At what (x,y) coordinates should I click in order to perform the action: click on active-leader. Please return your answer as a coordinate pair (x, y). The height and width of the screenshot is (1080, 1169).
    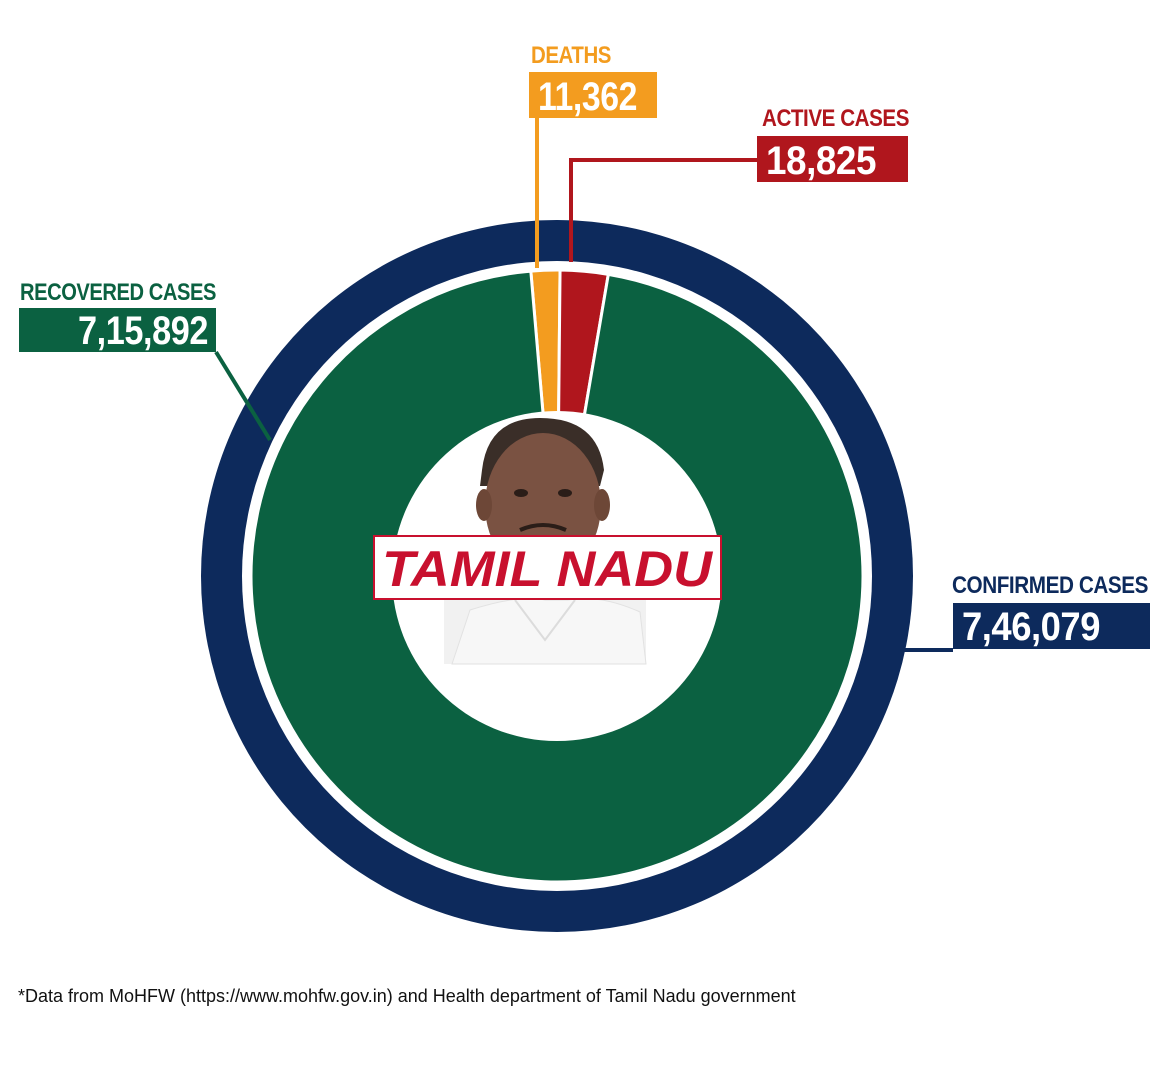
    Looking at the image, I should click on (663, 210).